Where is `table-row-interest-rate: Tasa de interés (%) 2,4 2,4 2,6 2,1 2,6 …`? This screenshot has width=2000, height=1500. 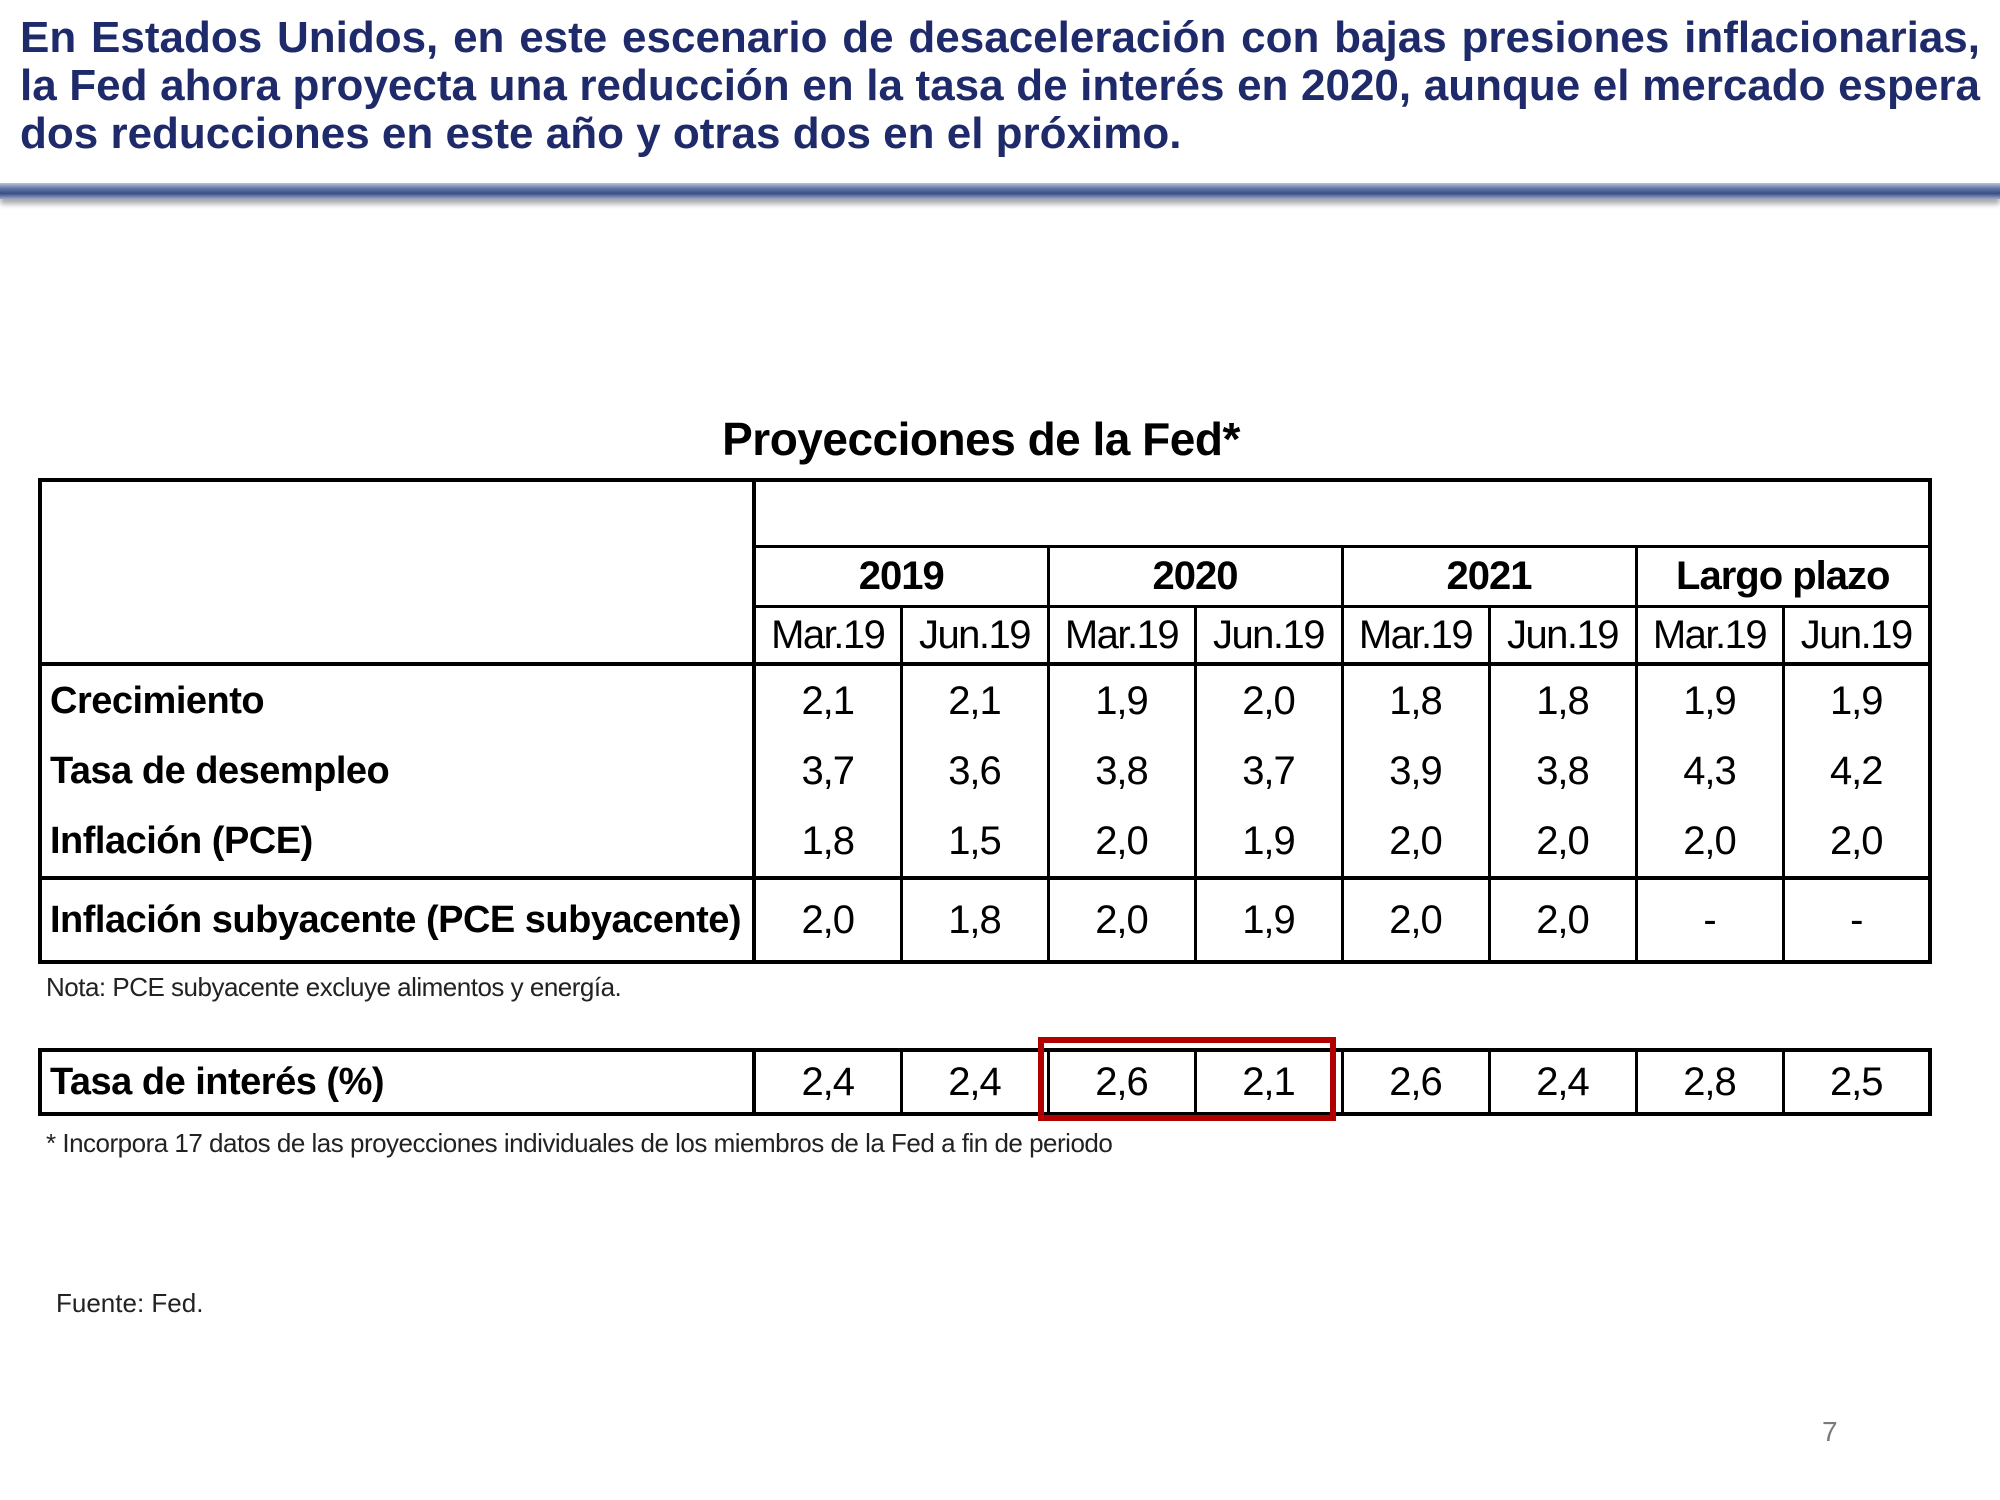 table-row-interest-rate: Tasa de interés (%) 2,4 2,4 2,6 2,1 2,6 … is located at coordinates (985, 1082).